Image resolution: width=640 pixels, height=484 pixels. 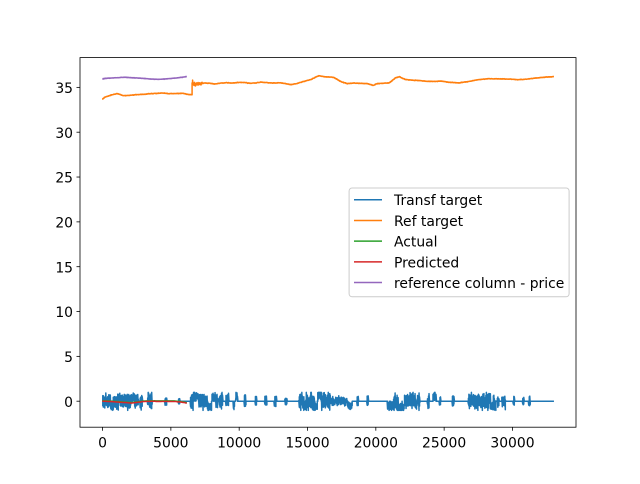 What do you see at coordinates (429, 222) in the screenshot?
I see `legend-label-1: Ref target` at bounding box center [429, 222].